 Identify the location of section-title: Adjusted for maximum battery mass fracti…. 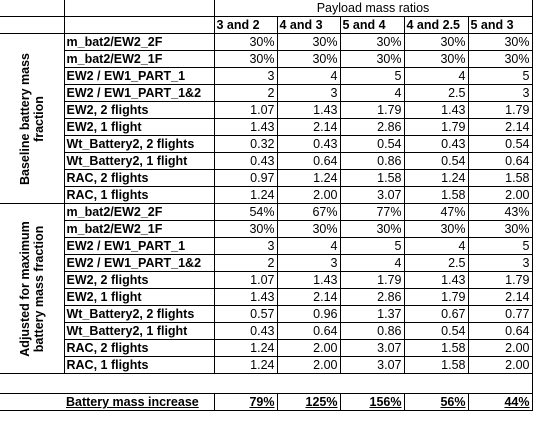
(31, 288).